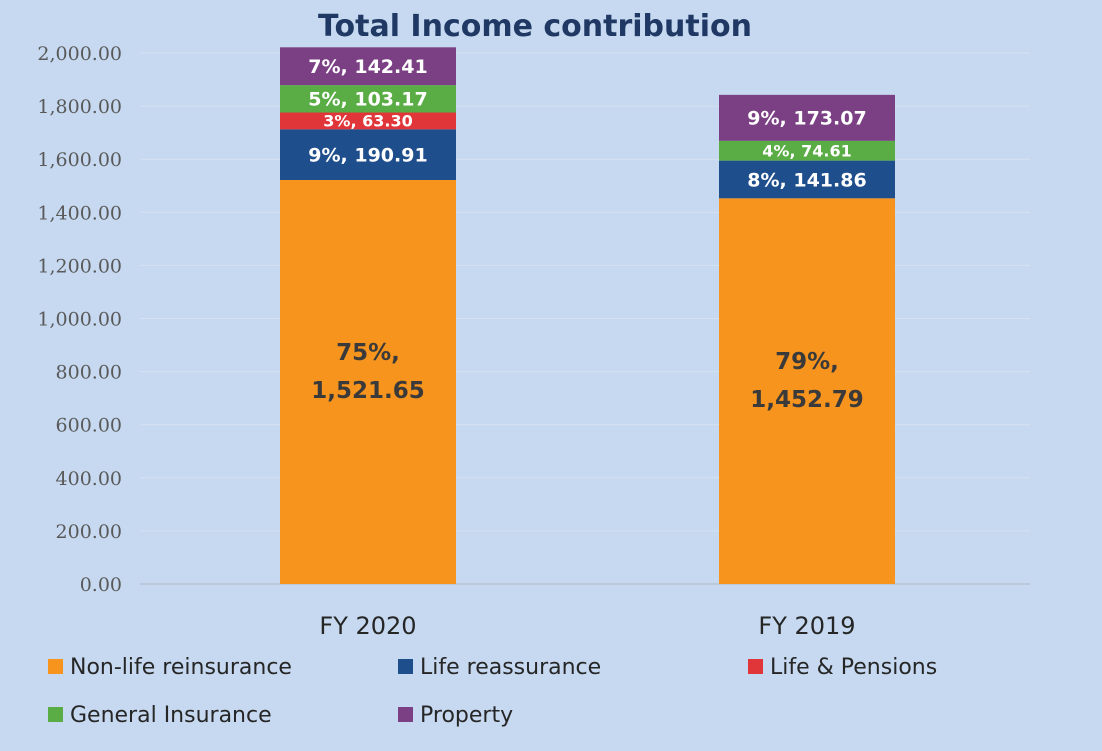 This screenshot has height=751, width=1102. What do you see at coordinates (79, 266) in the screenshot?
I see `y-tick-label: 1,200.00` at bounding box center [79, 266].